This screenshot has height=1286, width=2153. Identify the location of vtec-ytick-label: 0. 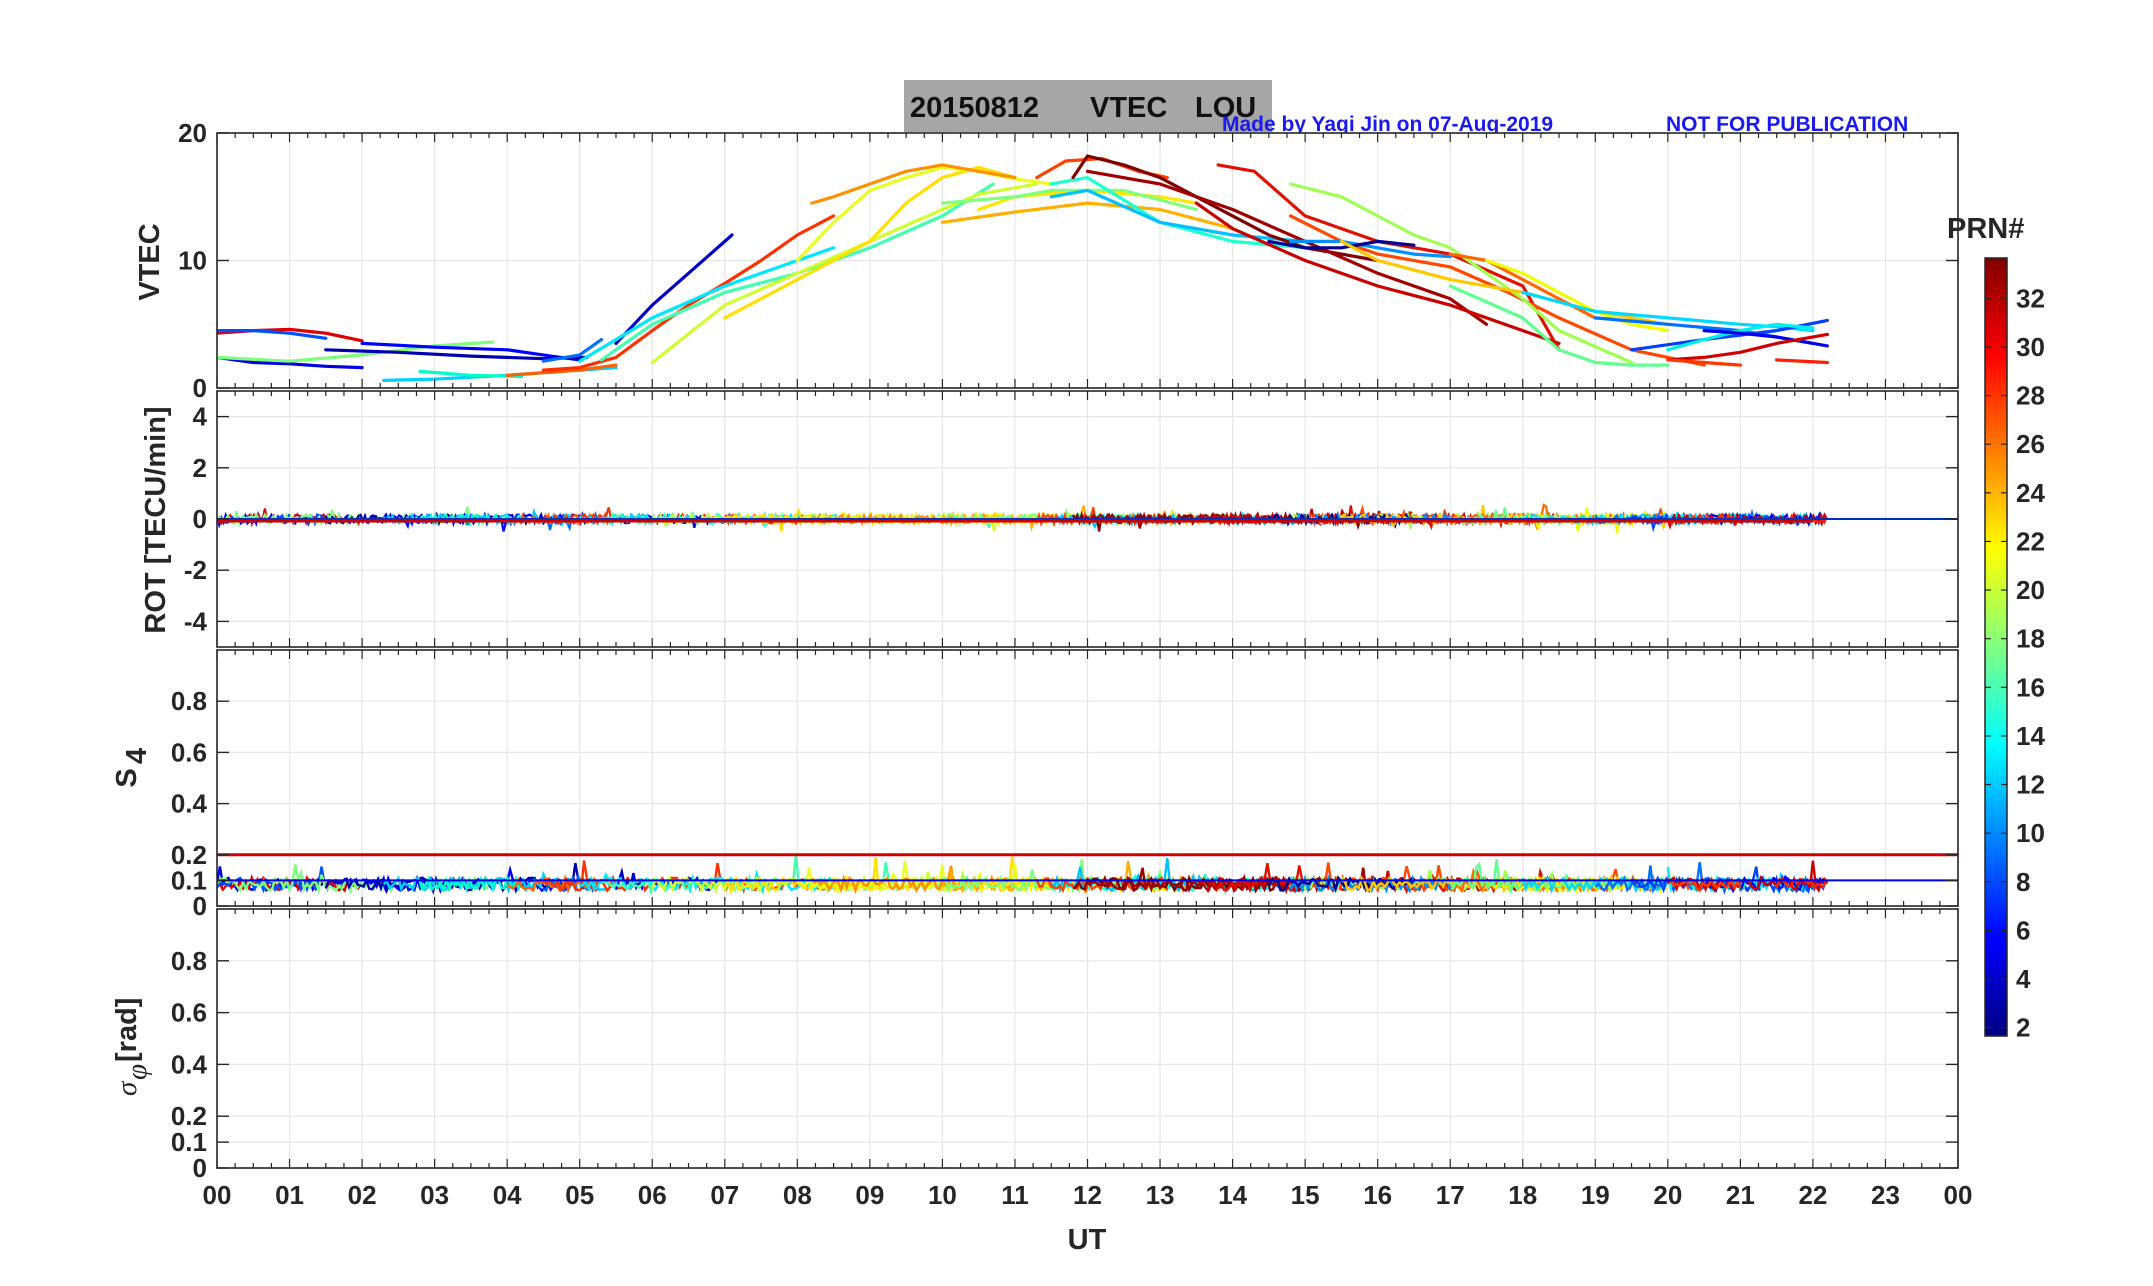
(200, 388).